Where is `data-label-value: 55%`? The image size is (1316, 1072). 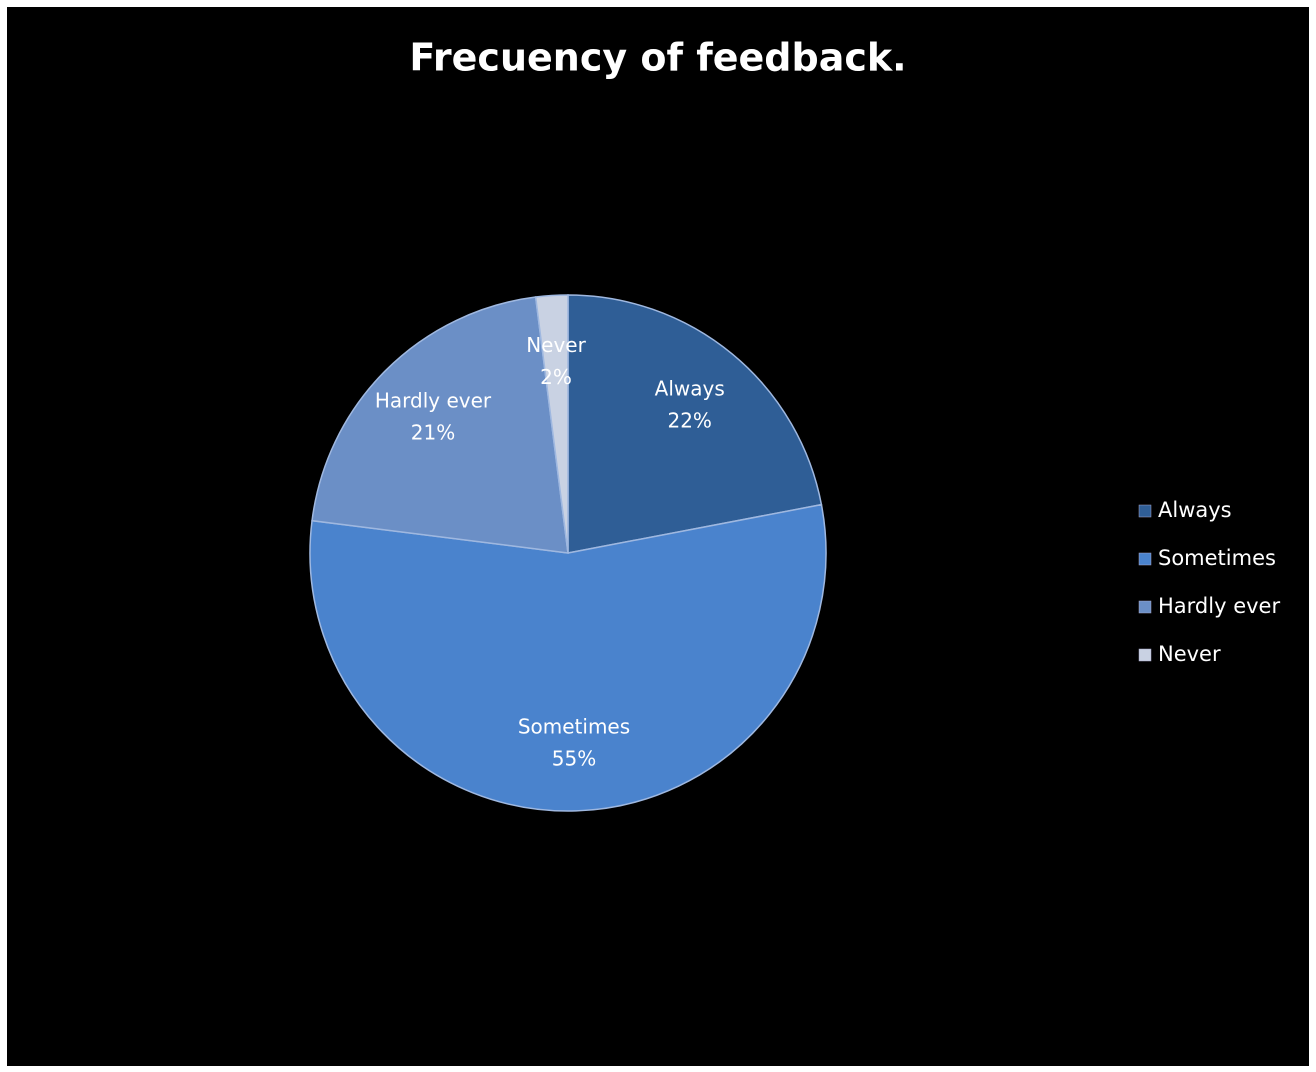 data-label-value: 55% is located at coordinates (574, 758).